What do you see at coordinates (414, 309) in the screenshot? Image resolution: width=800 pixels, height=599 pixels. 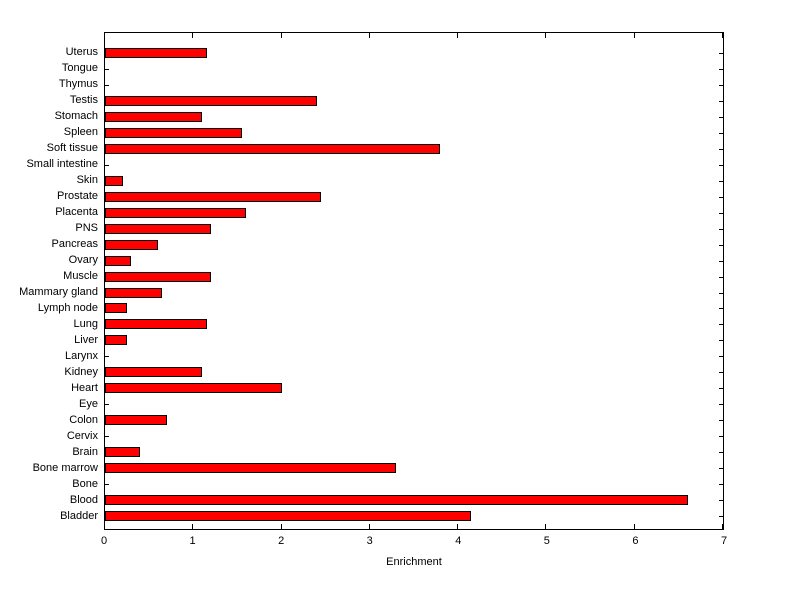 I see `bar-row-lymph-node` at bounding box center [414, 309].